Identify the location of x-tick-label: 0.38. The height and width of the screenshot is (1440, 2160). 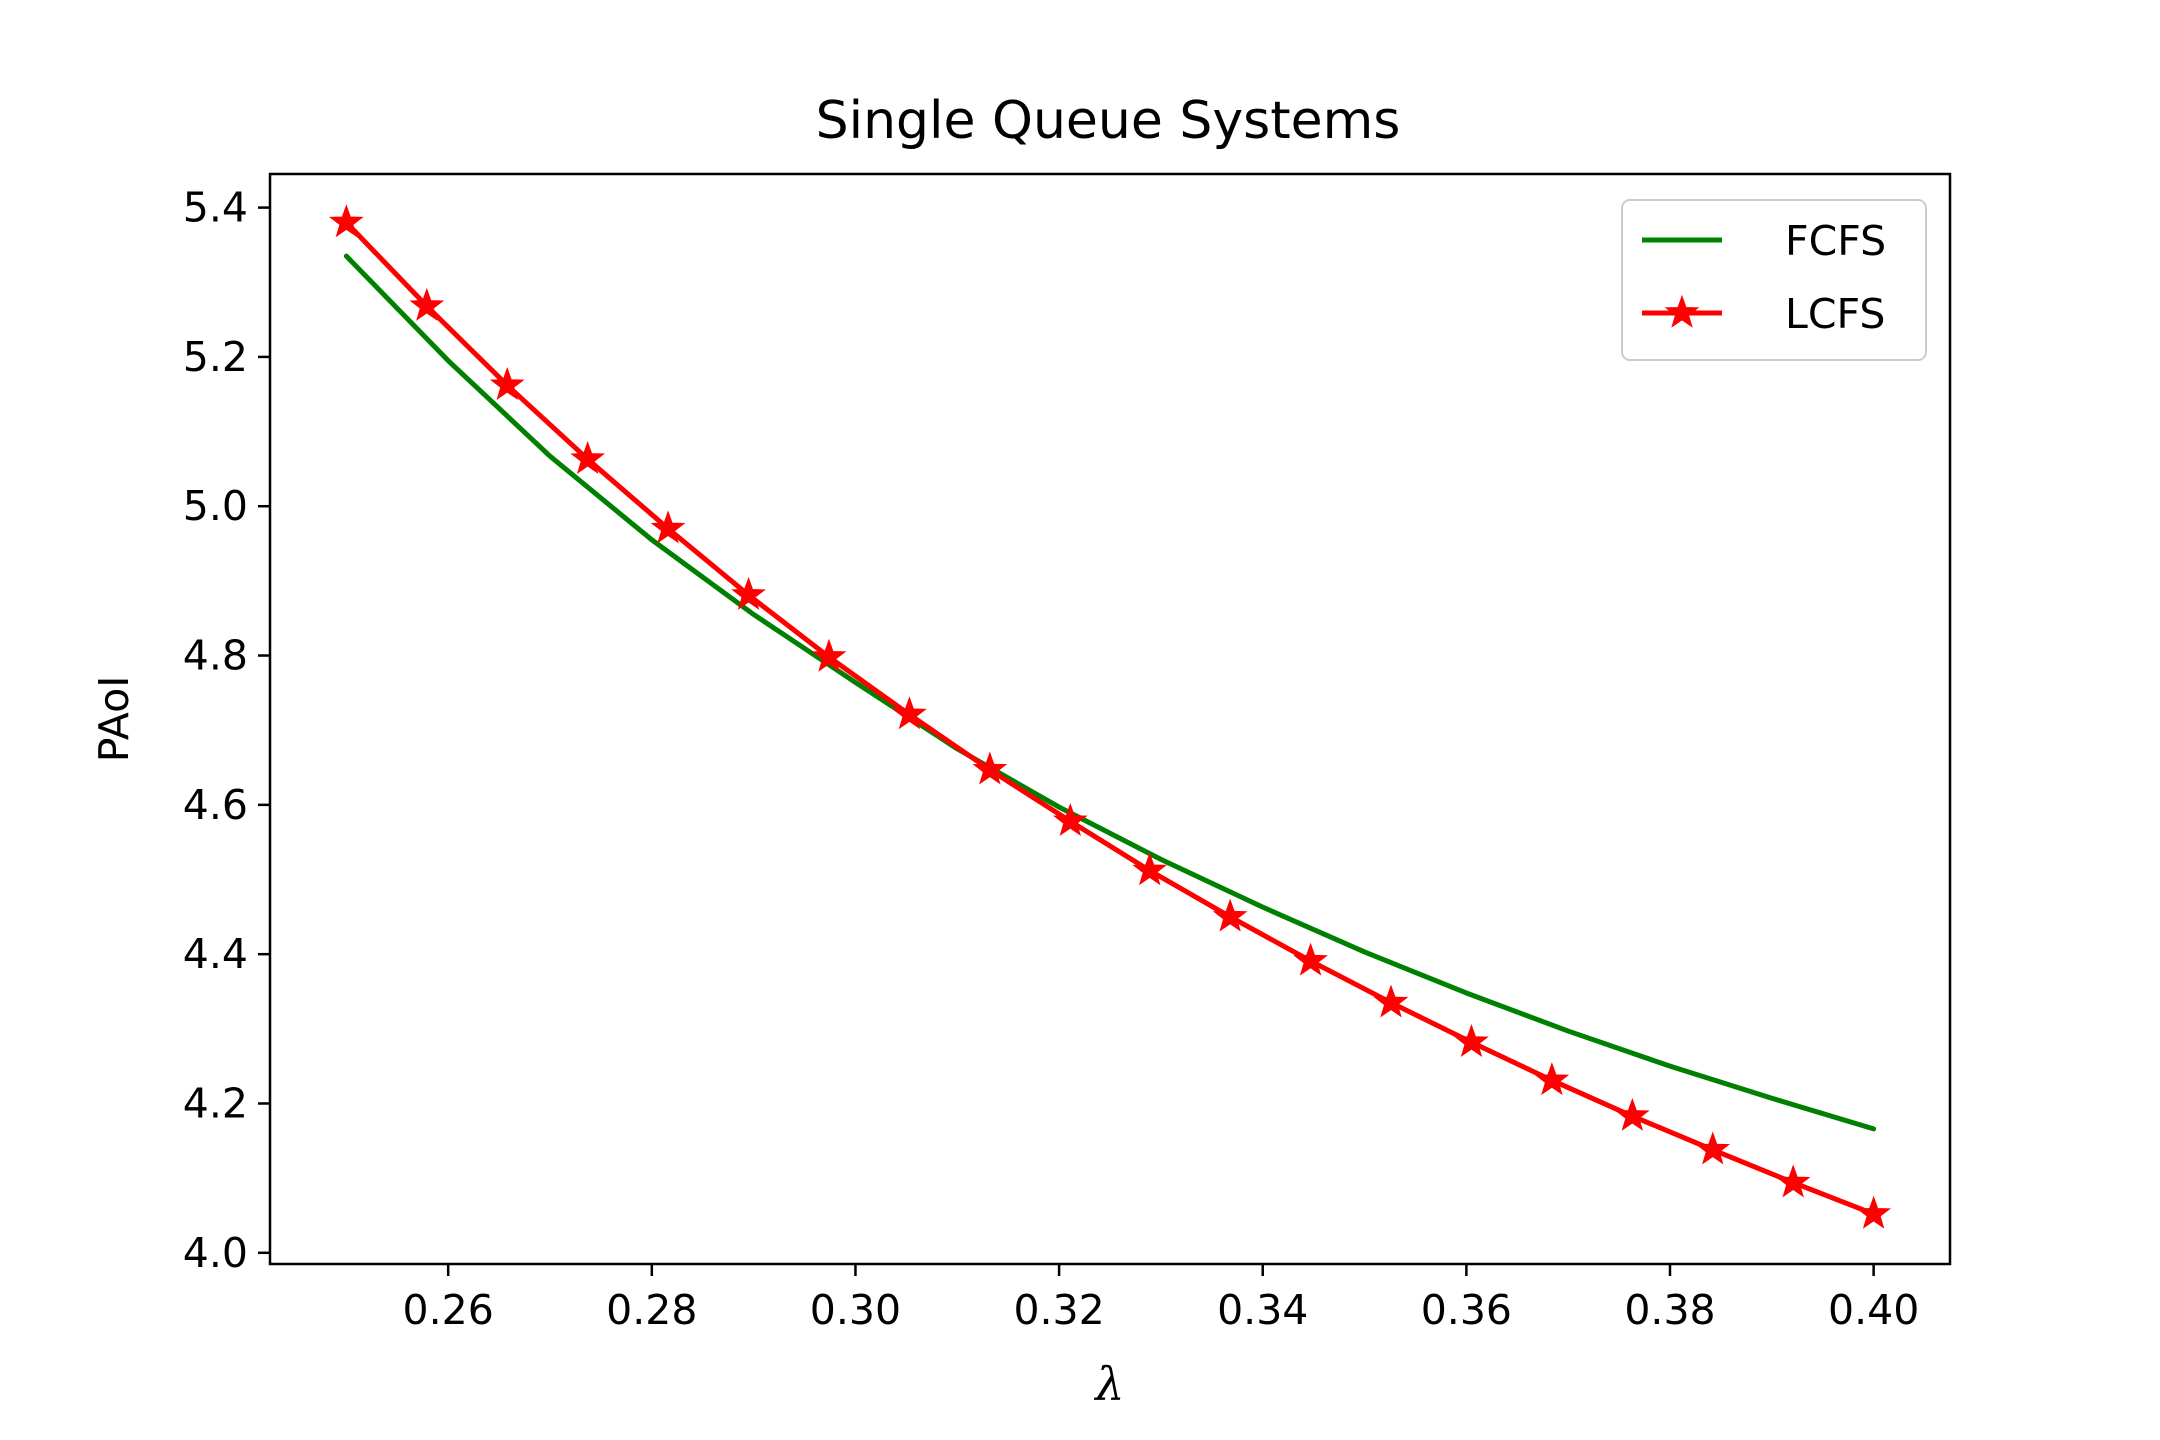
(1669, 1310).